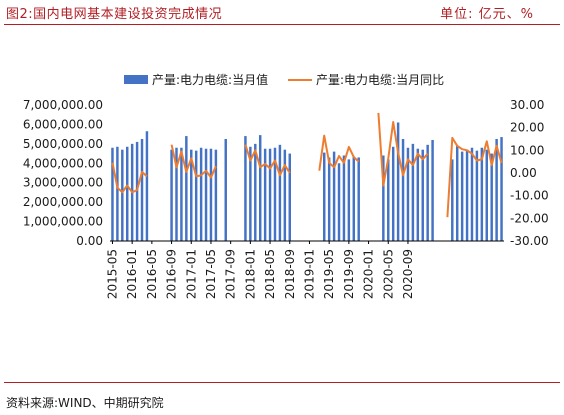 The width and height of the screenshot is (564, 415). Describe the element at coordinates (191, 274) in the screenshot. I see `x-tick-label: 2017-01` at that location.